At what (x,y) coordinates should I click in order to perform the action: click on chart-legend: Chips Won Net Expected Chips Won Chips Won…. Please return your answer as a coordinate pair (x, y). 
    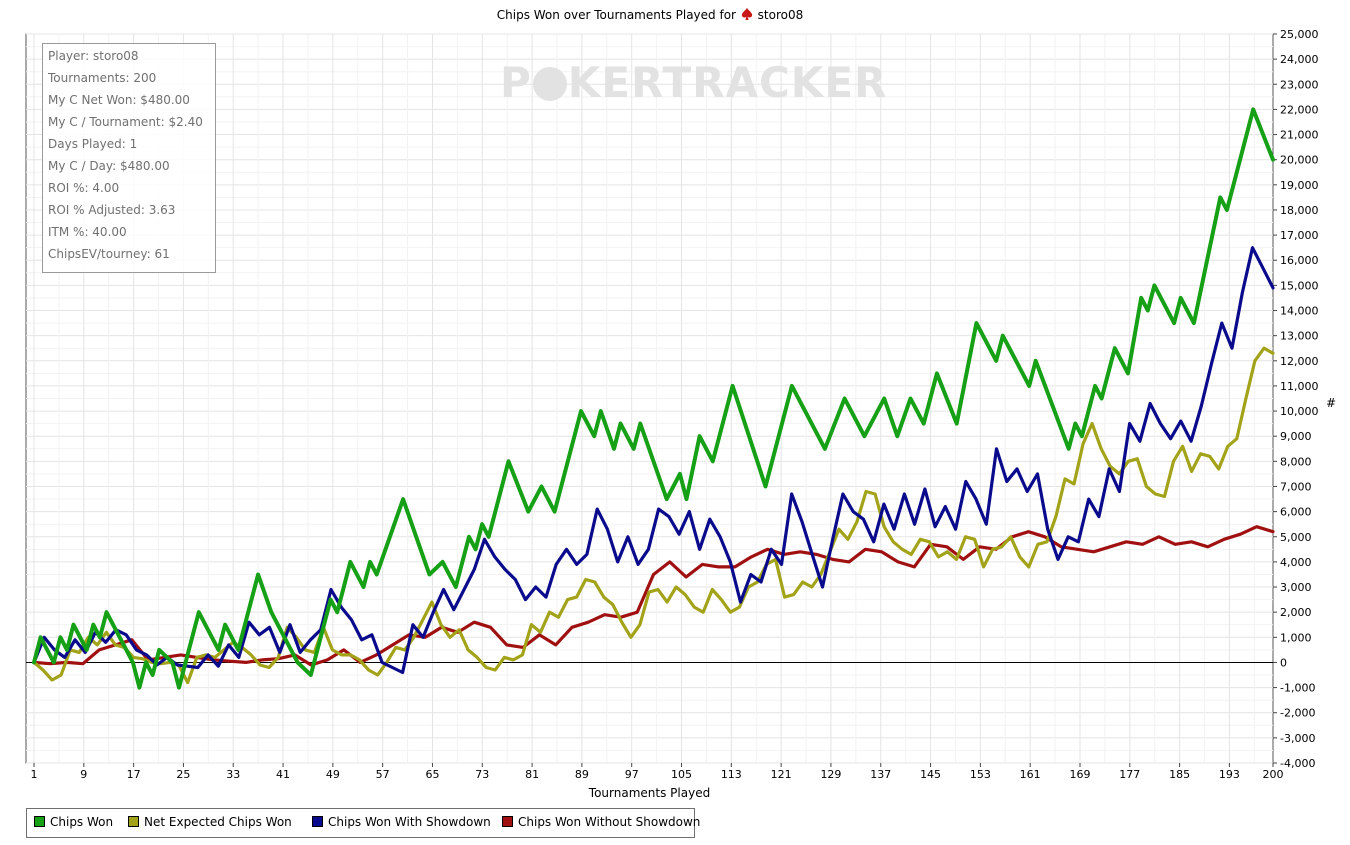
    Looking at the image, I should click on (363, 823).